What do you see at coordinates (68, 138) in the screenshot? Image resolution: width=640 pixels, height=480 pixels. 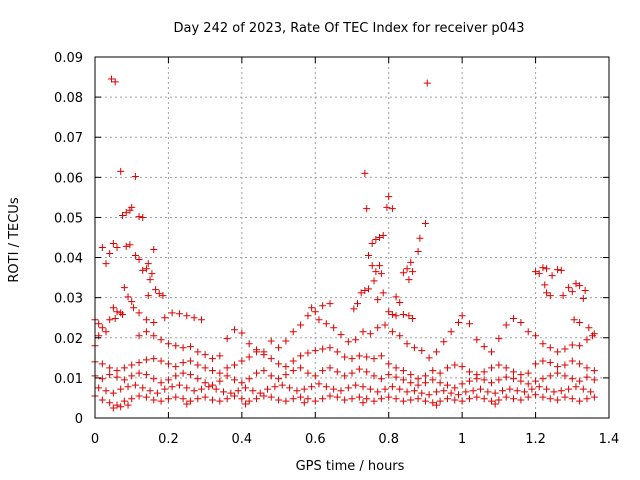 I see `y-tick-label: 0.07` at bounding box center [68, 138].